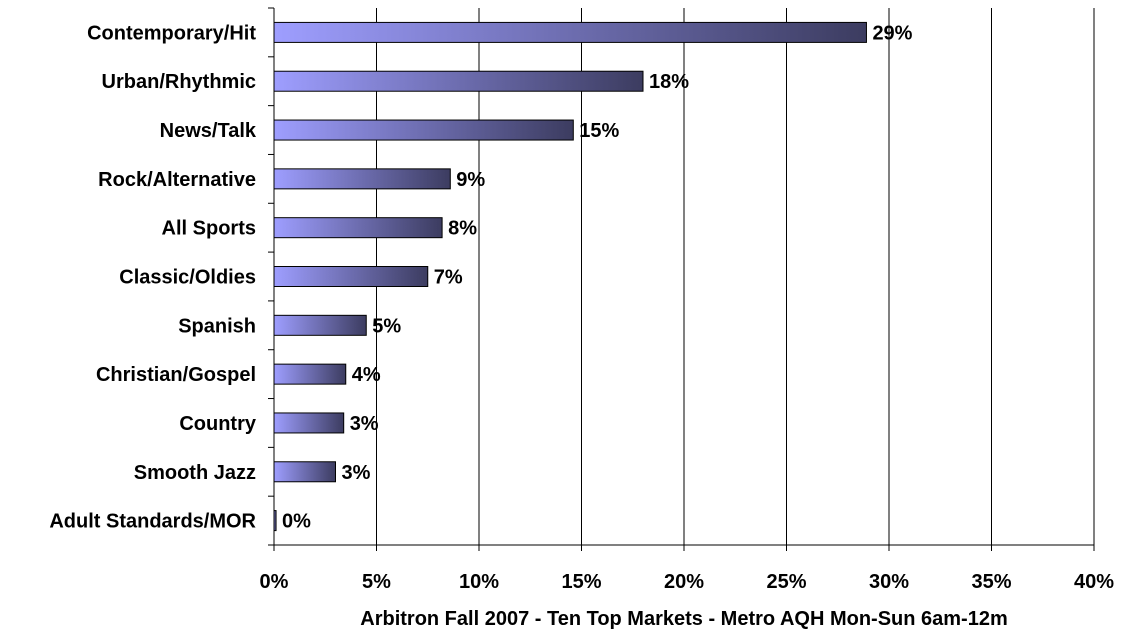 The height and width of the screenshot is (632, 1134). I want to click on x-tick-label: 0%, so click(274, 582).